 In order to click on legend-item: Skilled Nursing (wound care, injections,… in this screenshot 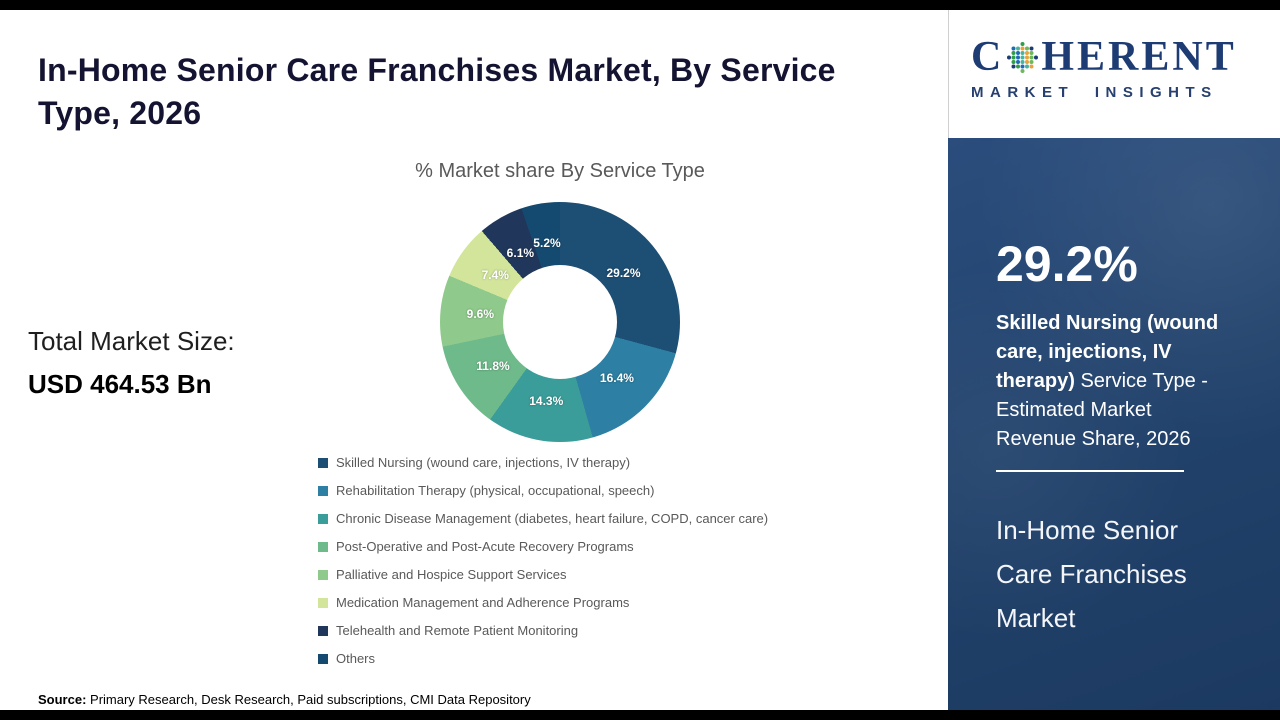, I will do `click(543, 462)`.